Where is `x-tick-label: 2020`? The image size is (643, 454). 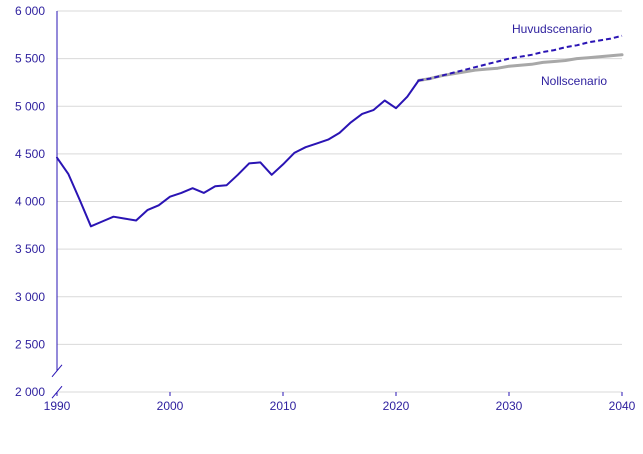 x-tick-label: 2020 is located at coordinates (396, 406).